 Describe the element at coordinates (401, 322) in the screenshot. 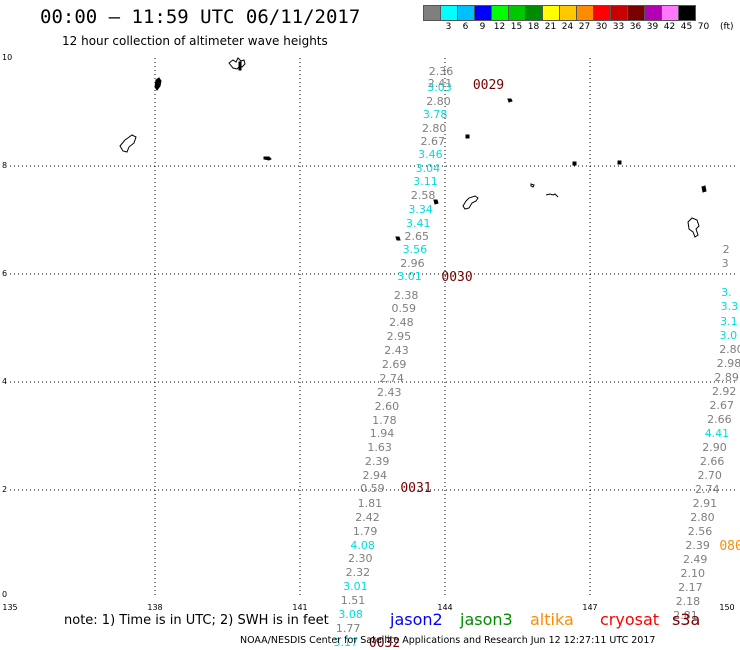

I see `wave-height-value: 2.48` at that location.